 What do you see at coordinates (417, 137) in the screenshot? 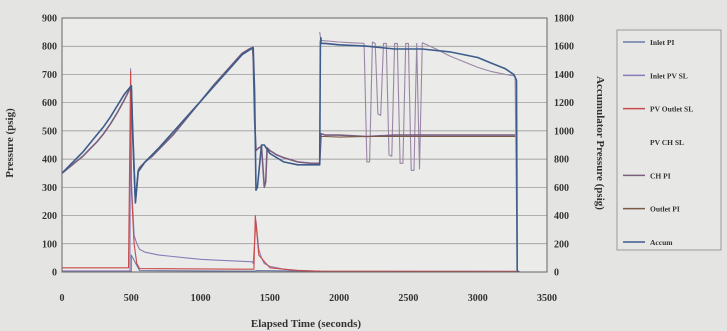
I see `series-line-outlet-pi` at bounding box center [417, 137].